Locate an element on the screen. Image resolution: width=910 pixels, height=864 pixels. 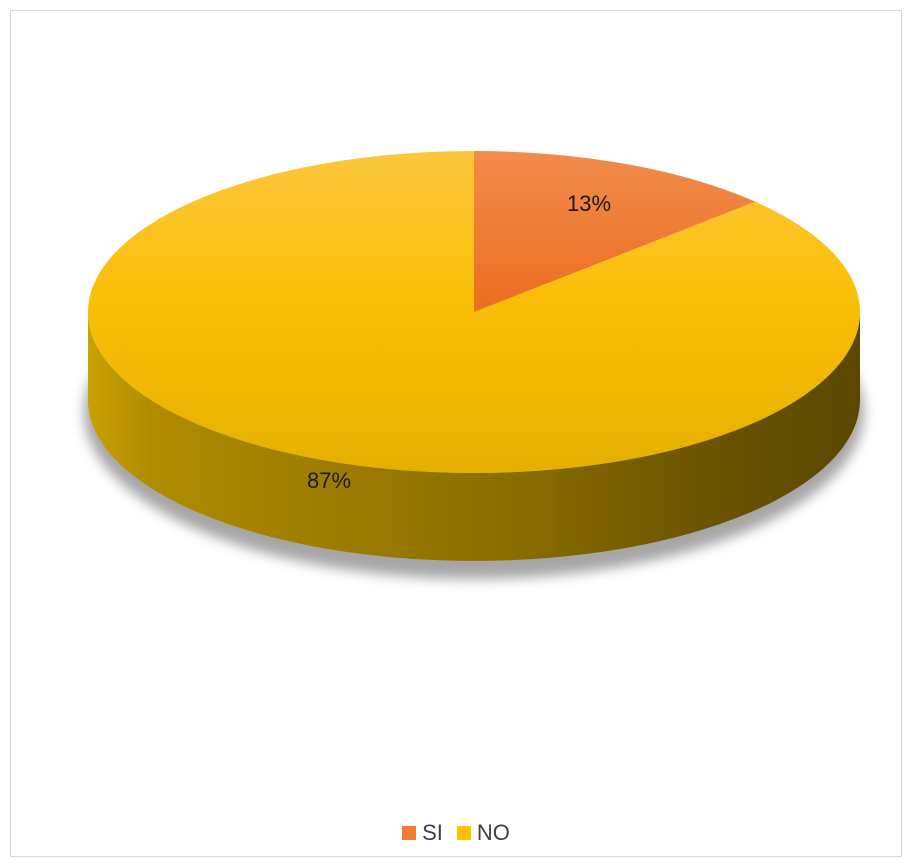
legend-item-no: NO is located at coordinates (483, 833).